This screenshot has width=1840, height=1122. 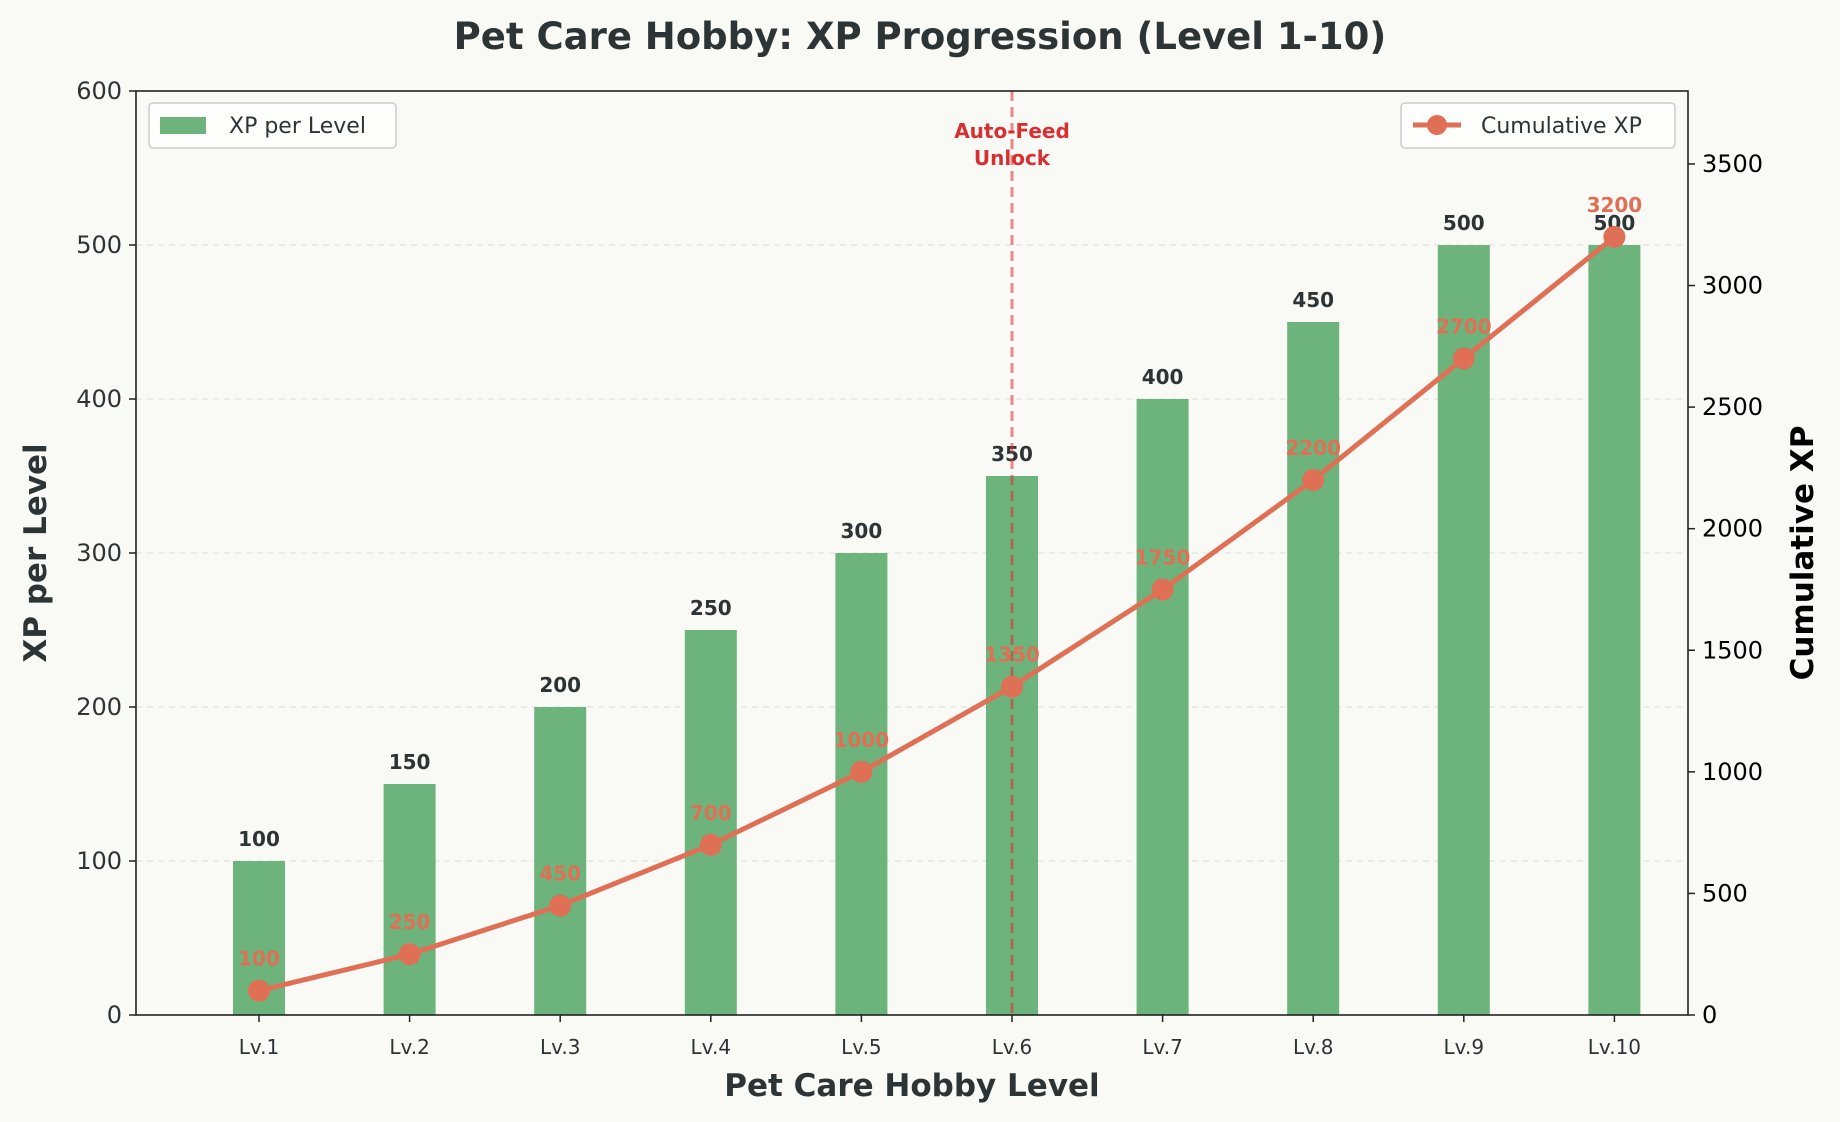 What do you see at coordinates (1313, 300) in the screenshot?
I see `bar-value-label: 450` at bounding box center [1313, 300].